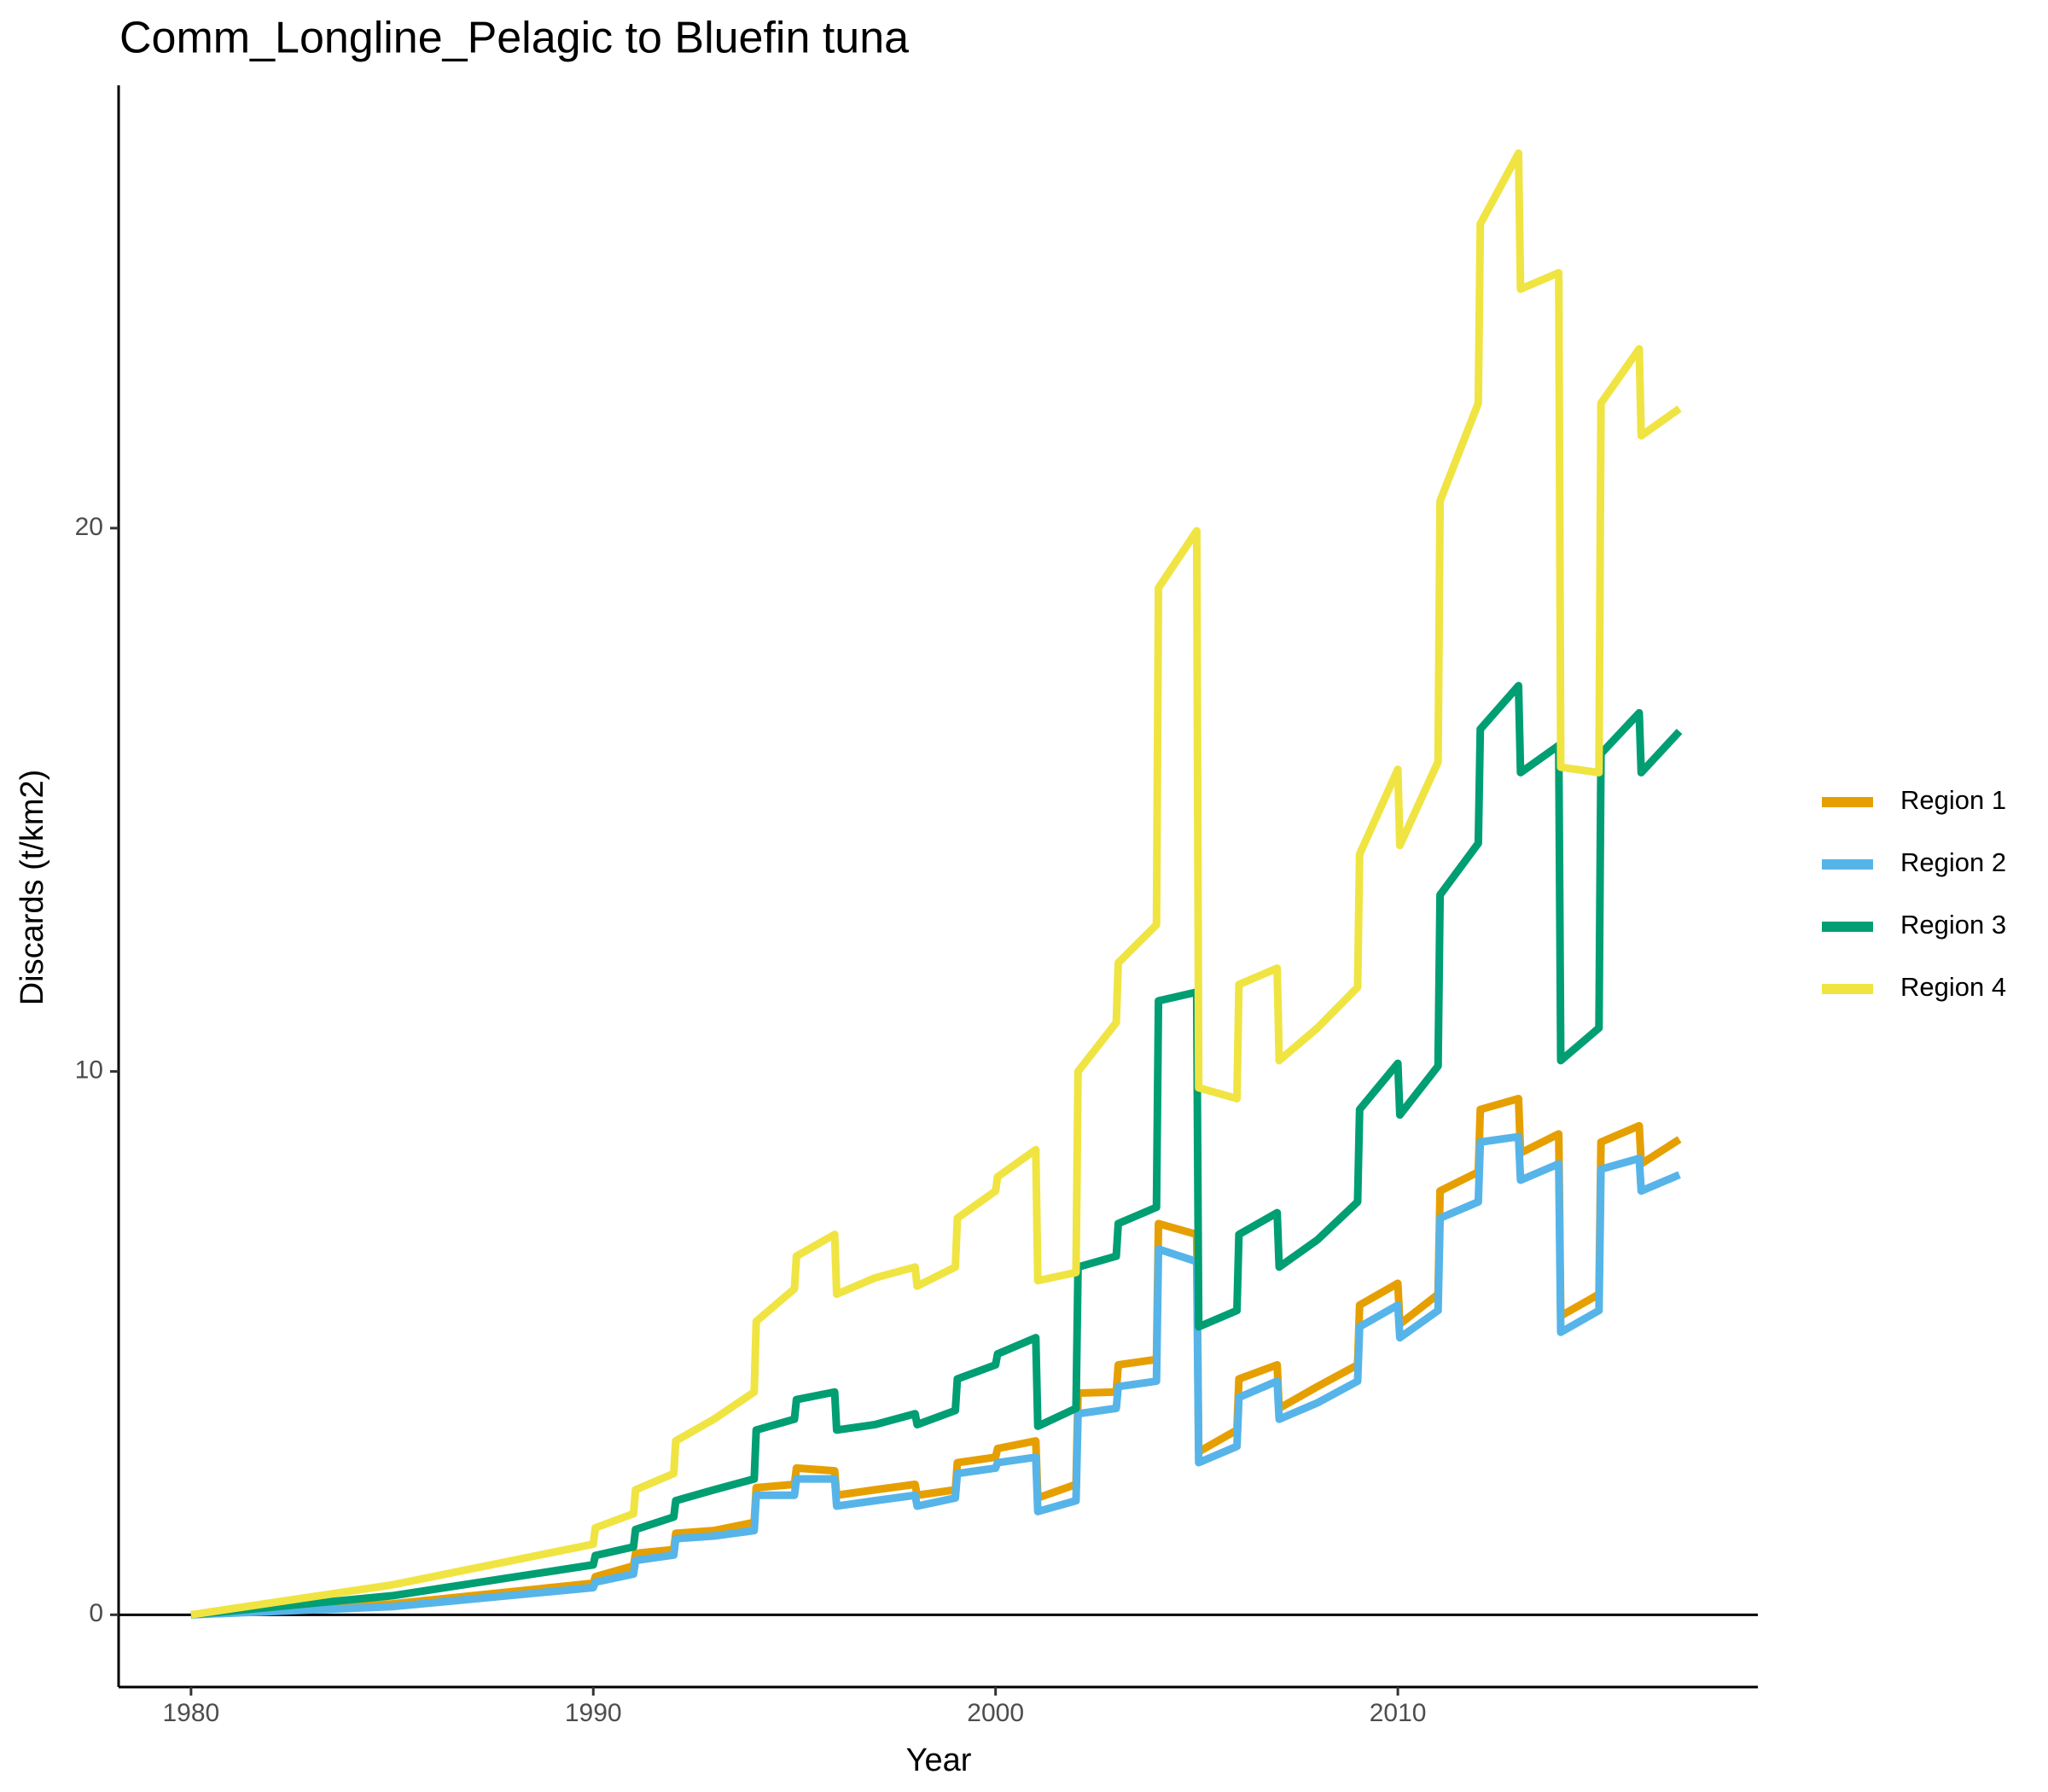 This screenshot has height=1792, width=2048. Describe the element at coordinates (593, 1713) in the screenshot. I see `x-tick-label: 1990` at that location.